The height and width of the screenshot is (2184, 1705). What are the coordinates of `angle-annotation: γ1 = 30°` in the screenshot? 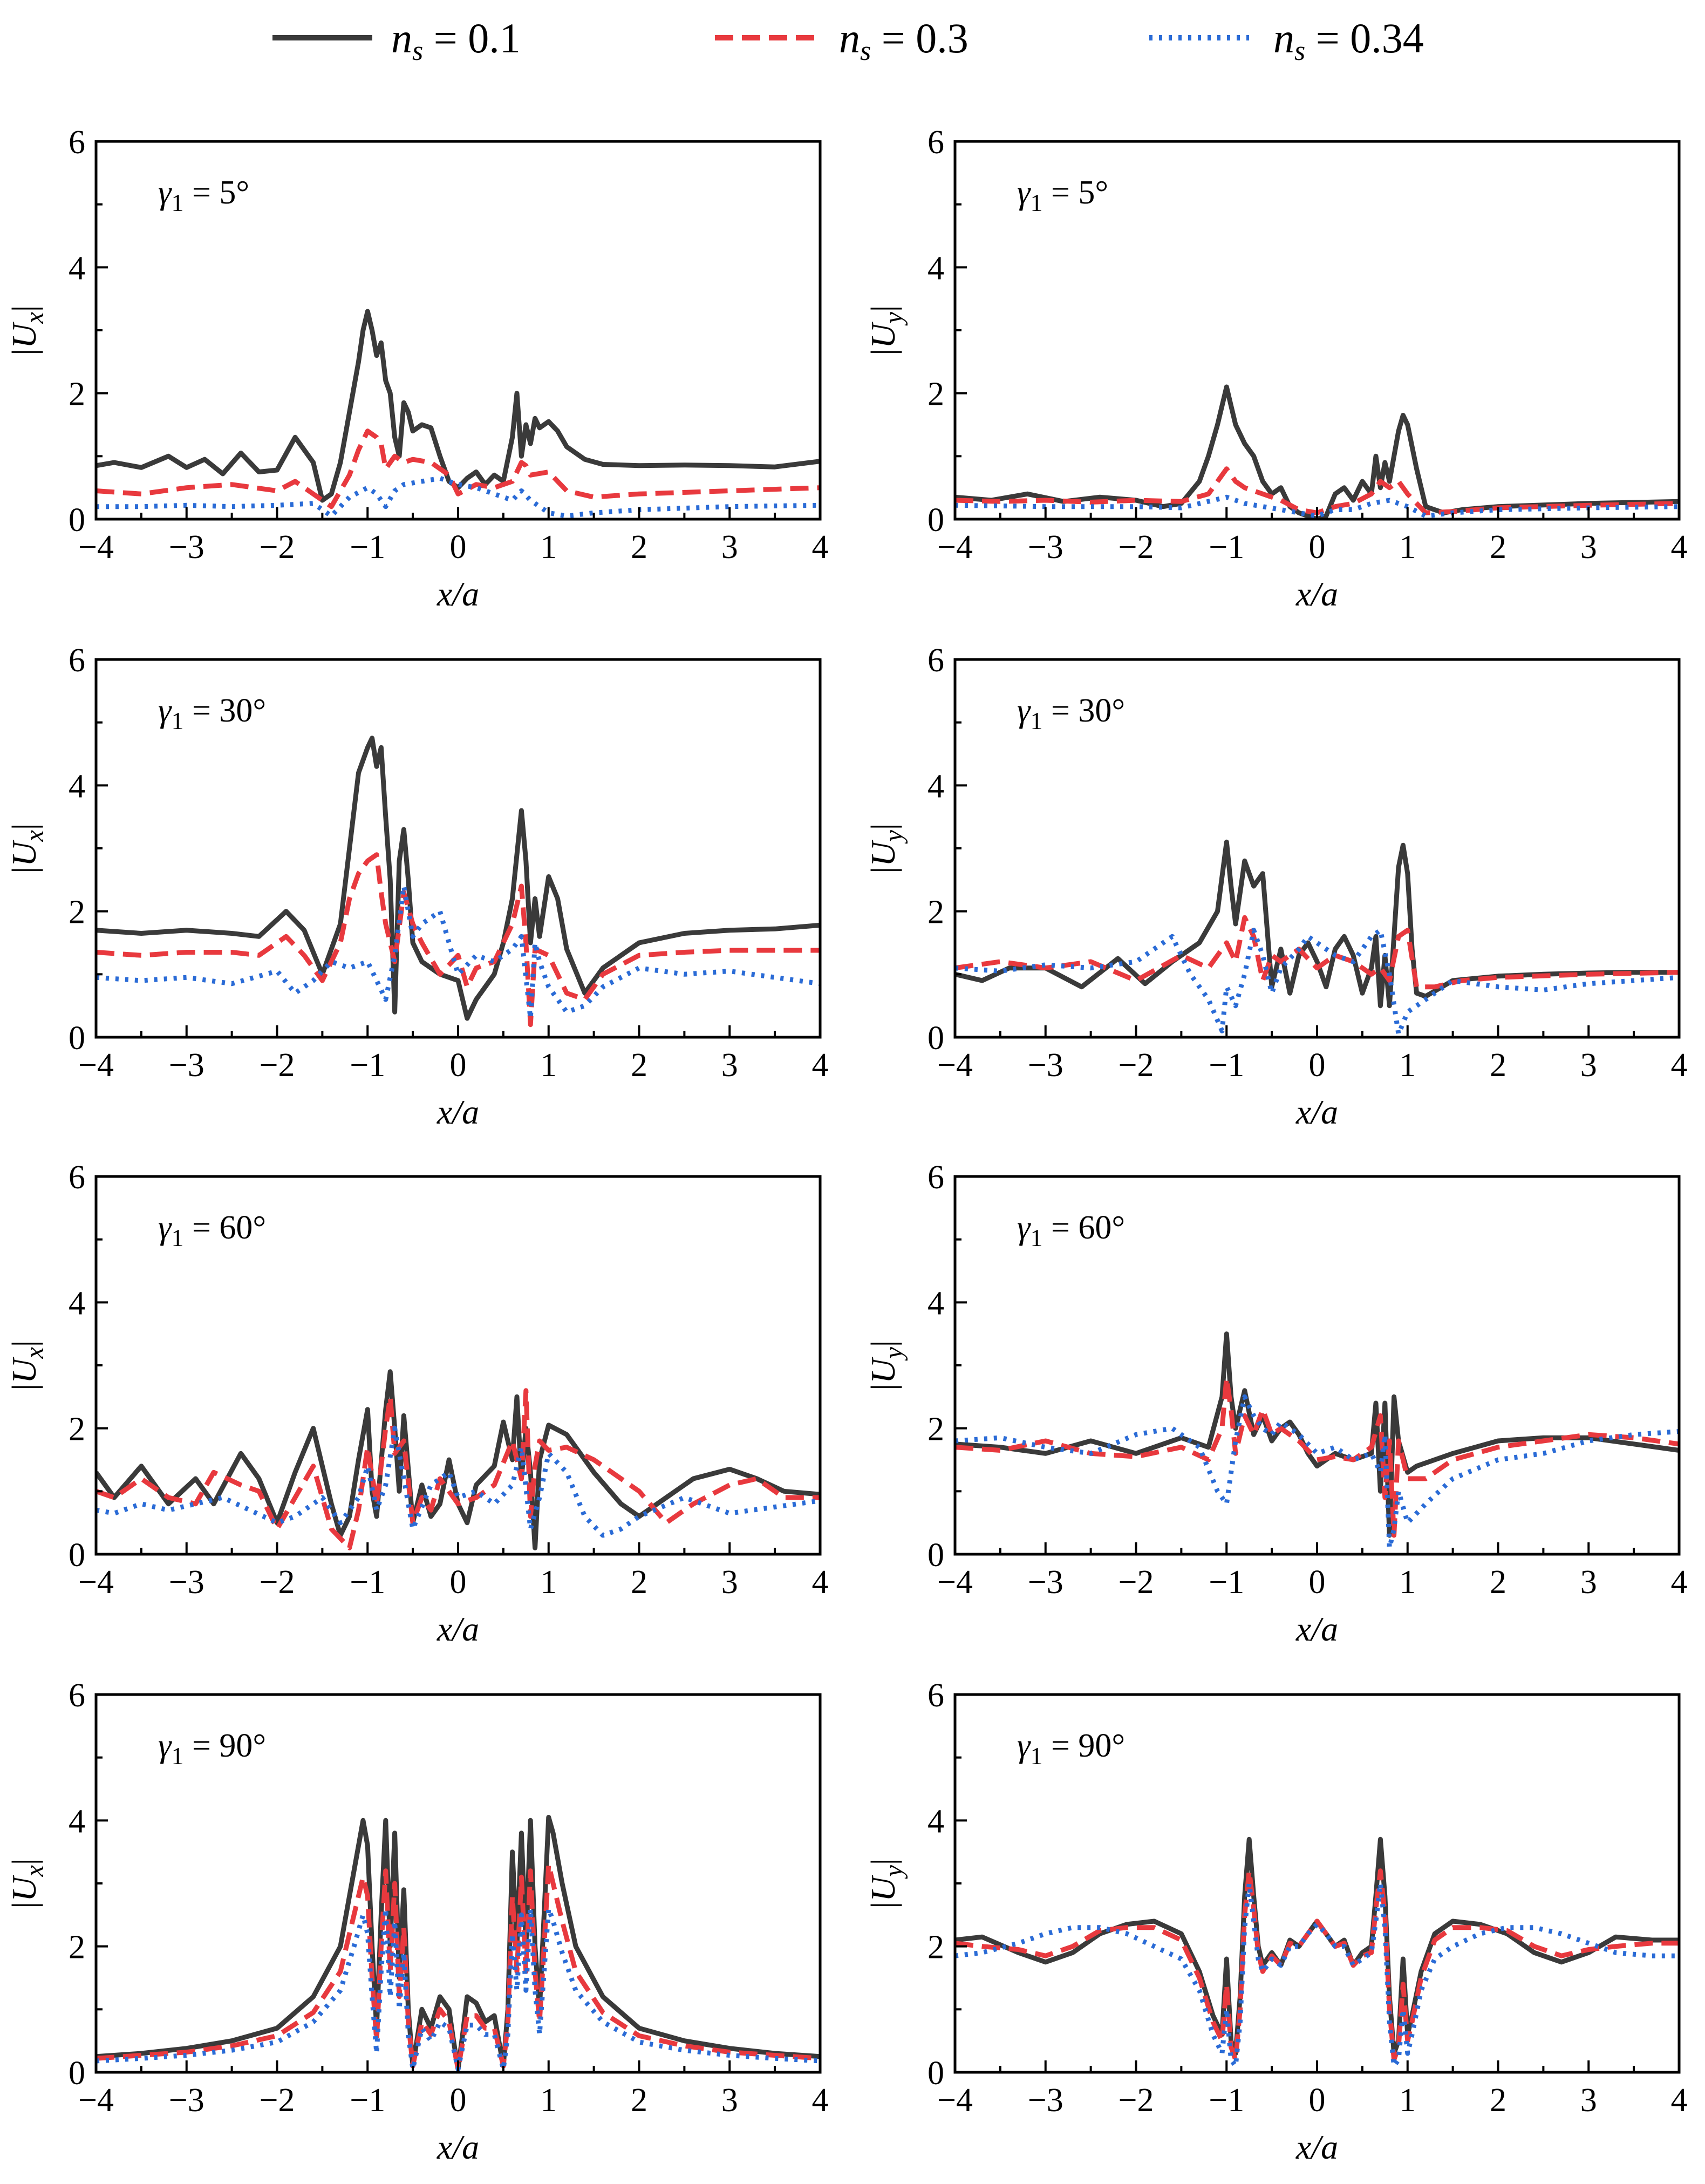 It's located at (212, 713).